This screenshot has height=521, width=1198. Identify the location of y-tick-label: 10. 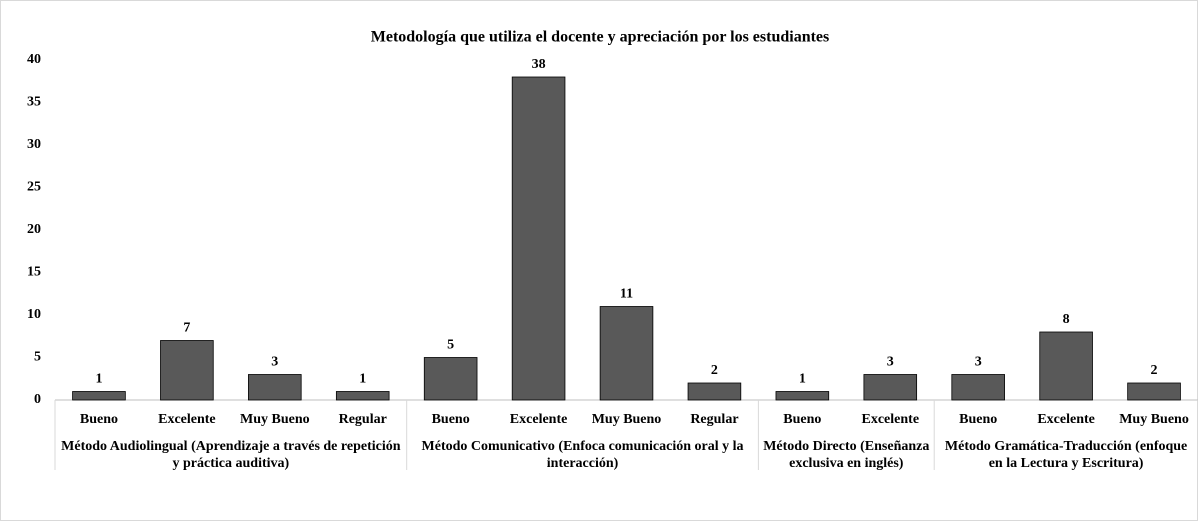
(34, 314).